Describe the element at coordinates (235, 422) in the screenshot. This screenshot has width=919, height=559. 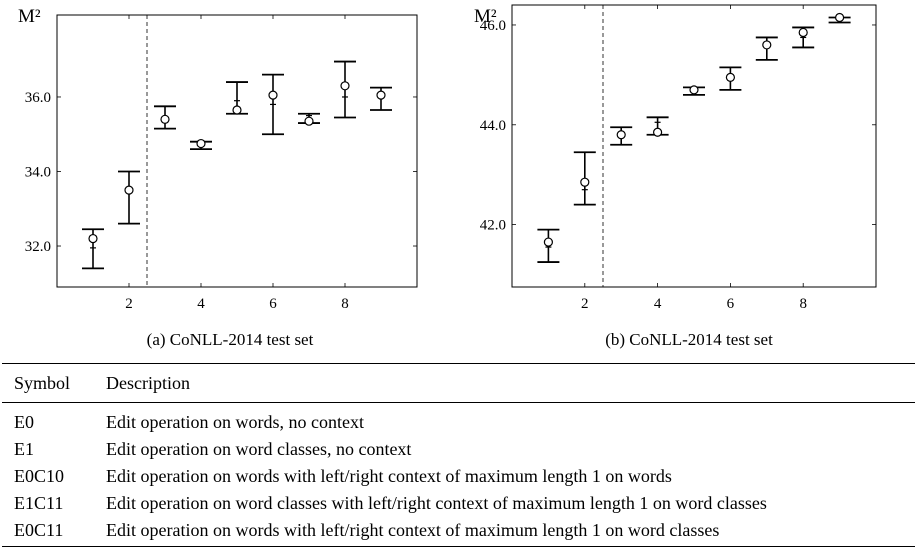
I see `row-description: Edit operation on words, no context` at that location.